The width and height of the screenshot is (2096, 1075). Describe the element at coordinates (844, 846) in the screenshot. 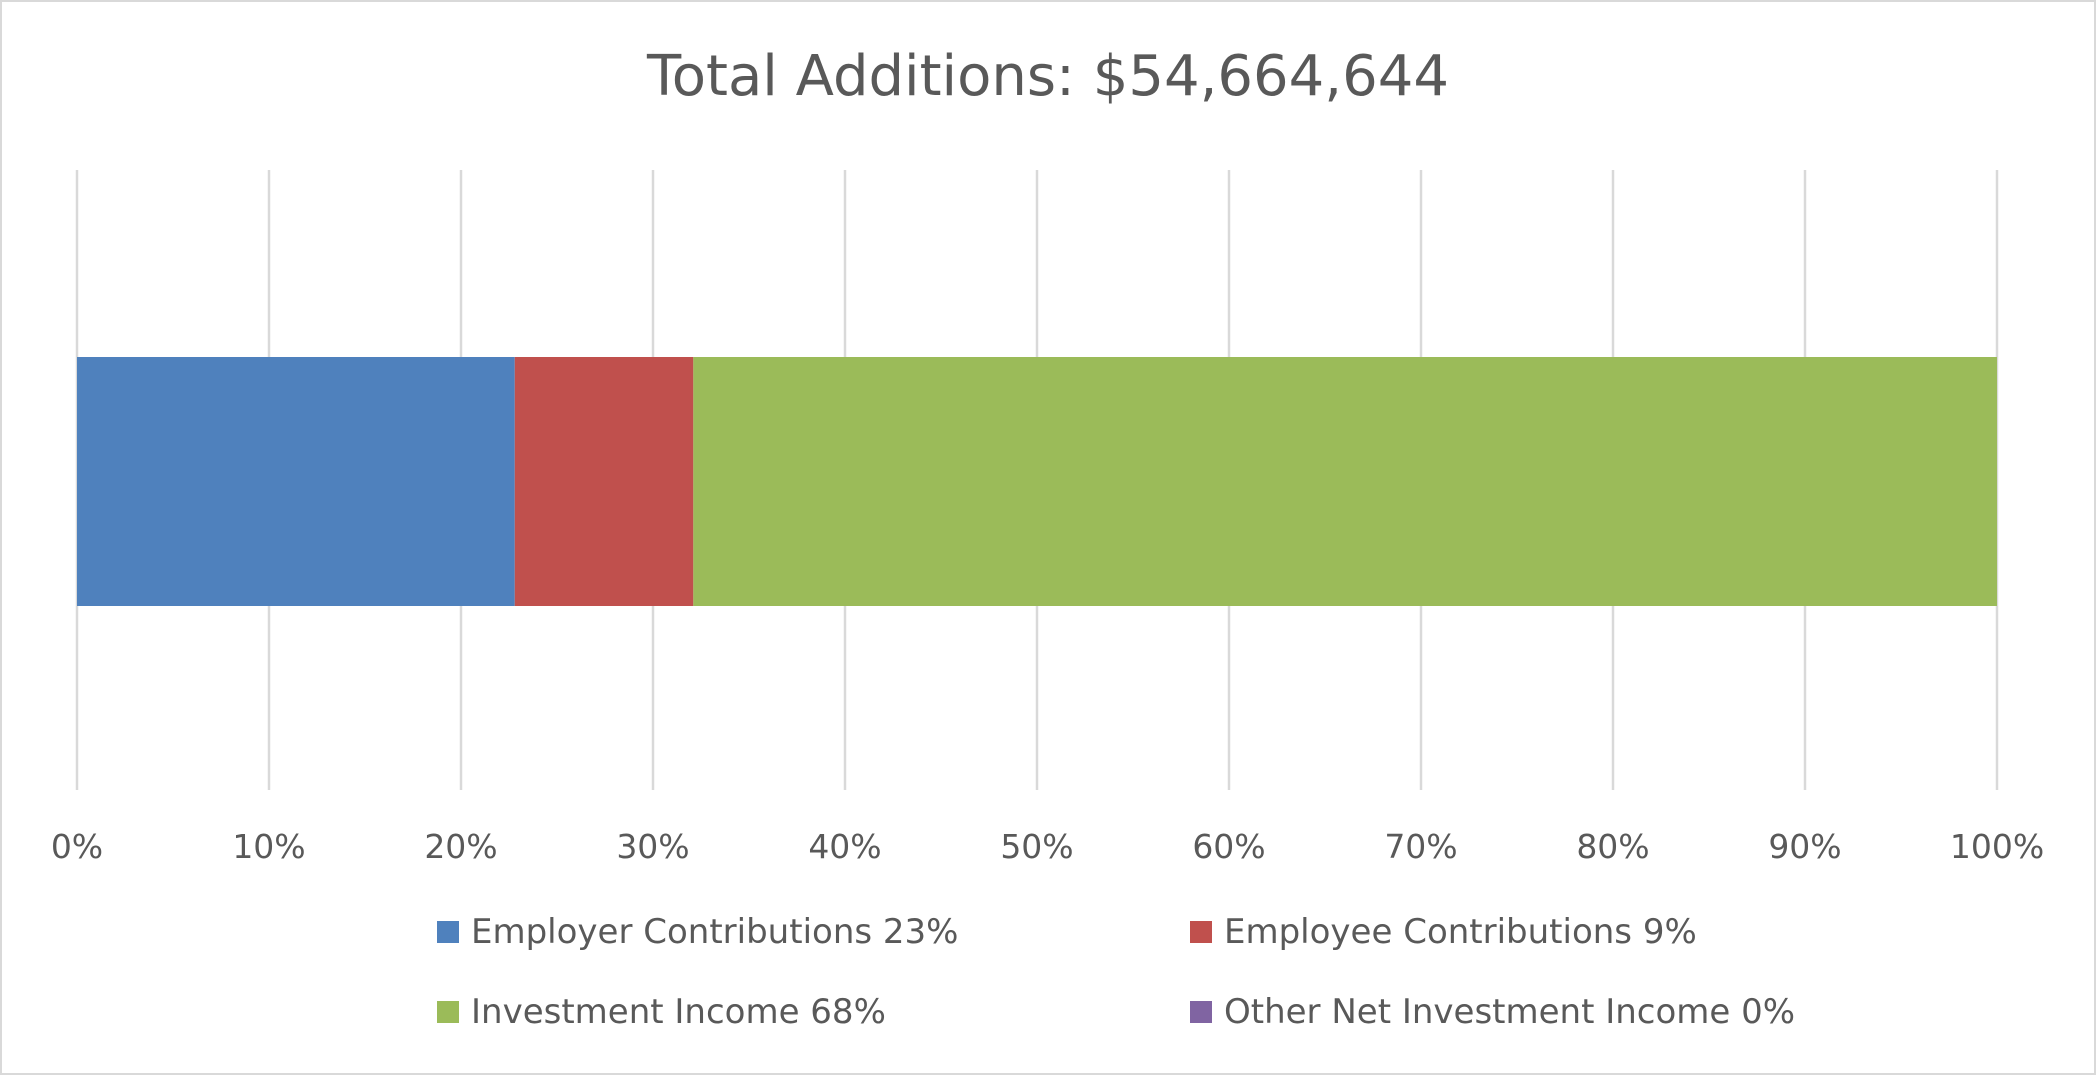

I see `x-tick-label-4: 40%` at that location.